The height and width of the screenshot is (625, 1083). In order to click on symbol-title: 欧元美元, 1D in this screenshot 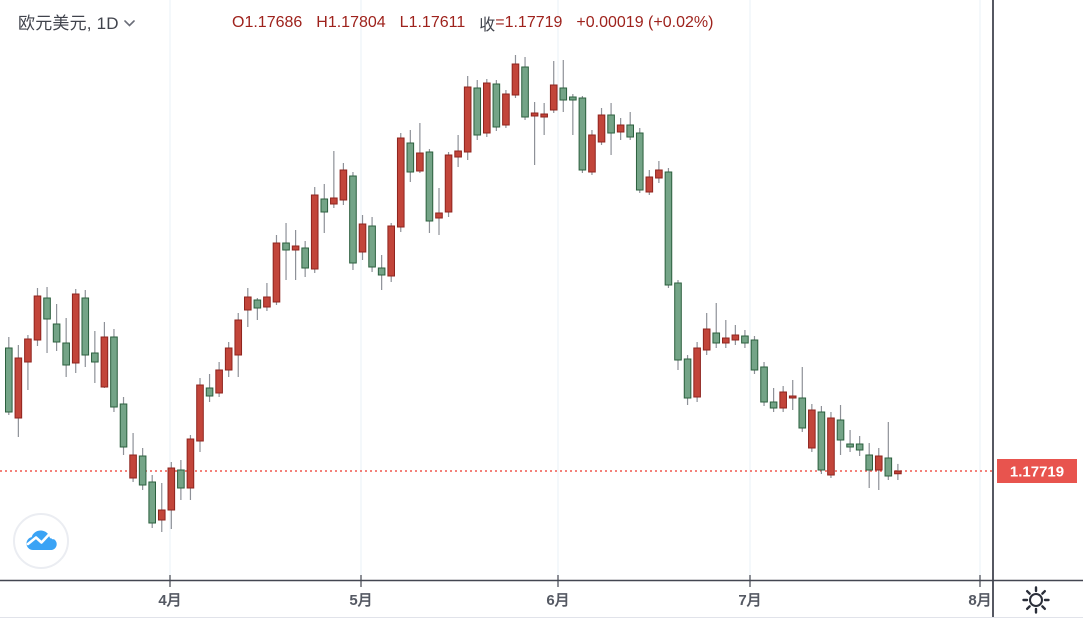, I will do `click(76, 21)`.